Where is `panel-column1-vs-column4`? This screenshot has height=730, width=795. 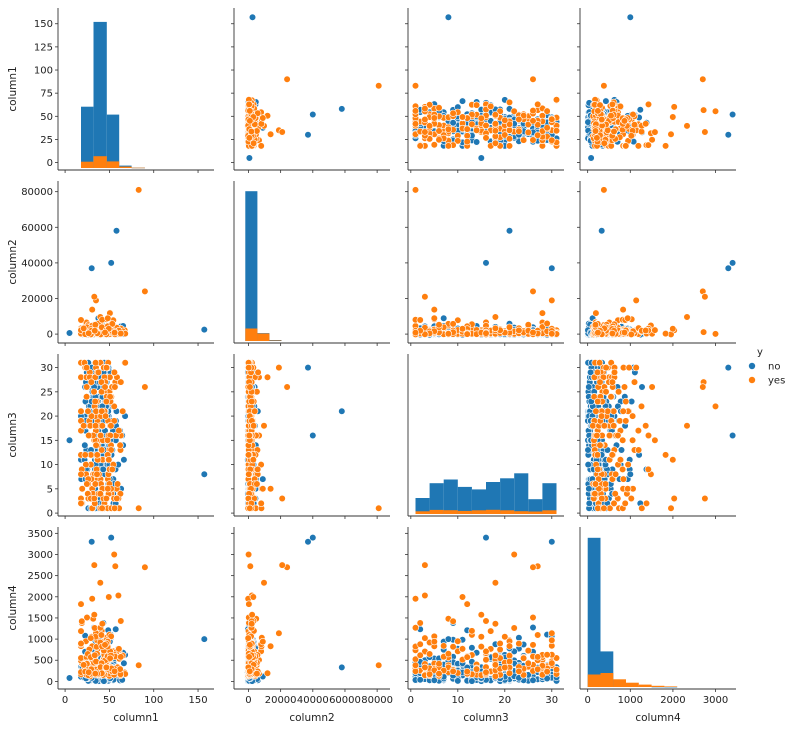
panel-column1-vs-column4 is located at coordinates (657, 90).